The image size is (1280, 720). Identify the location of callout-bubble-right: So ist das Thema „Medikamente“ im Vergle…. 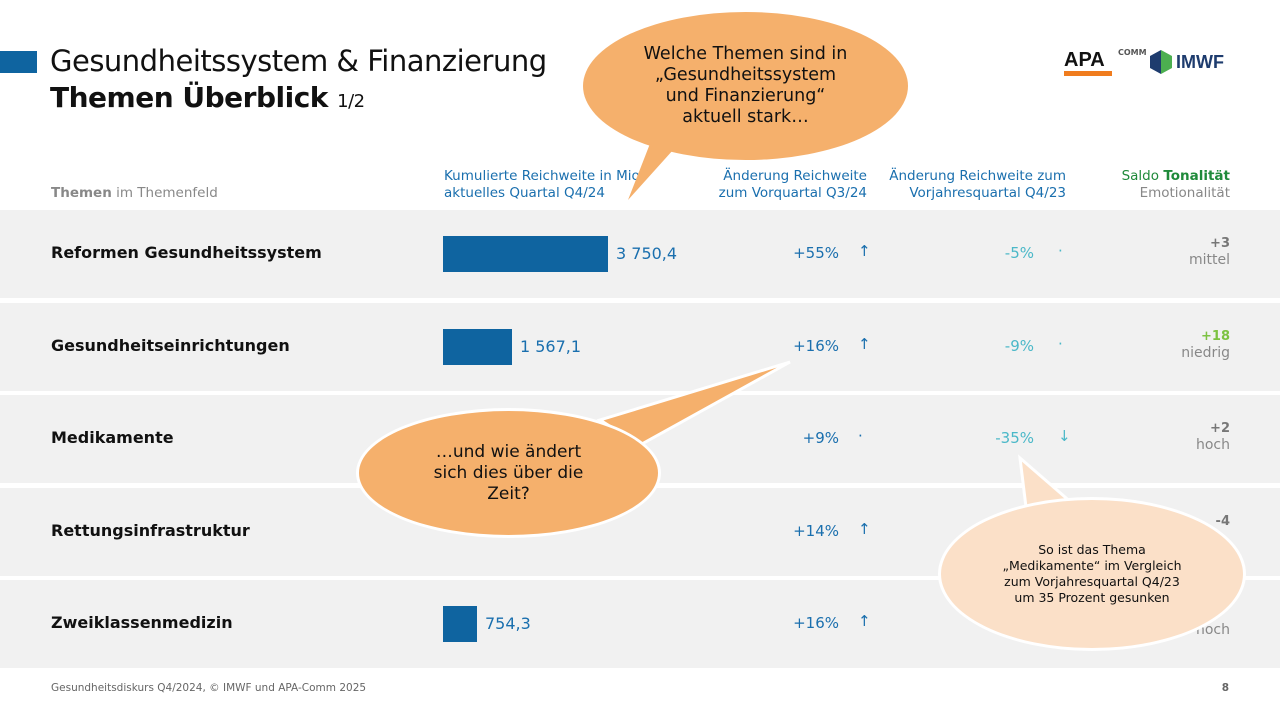
(1092, 574).